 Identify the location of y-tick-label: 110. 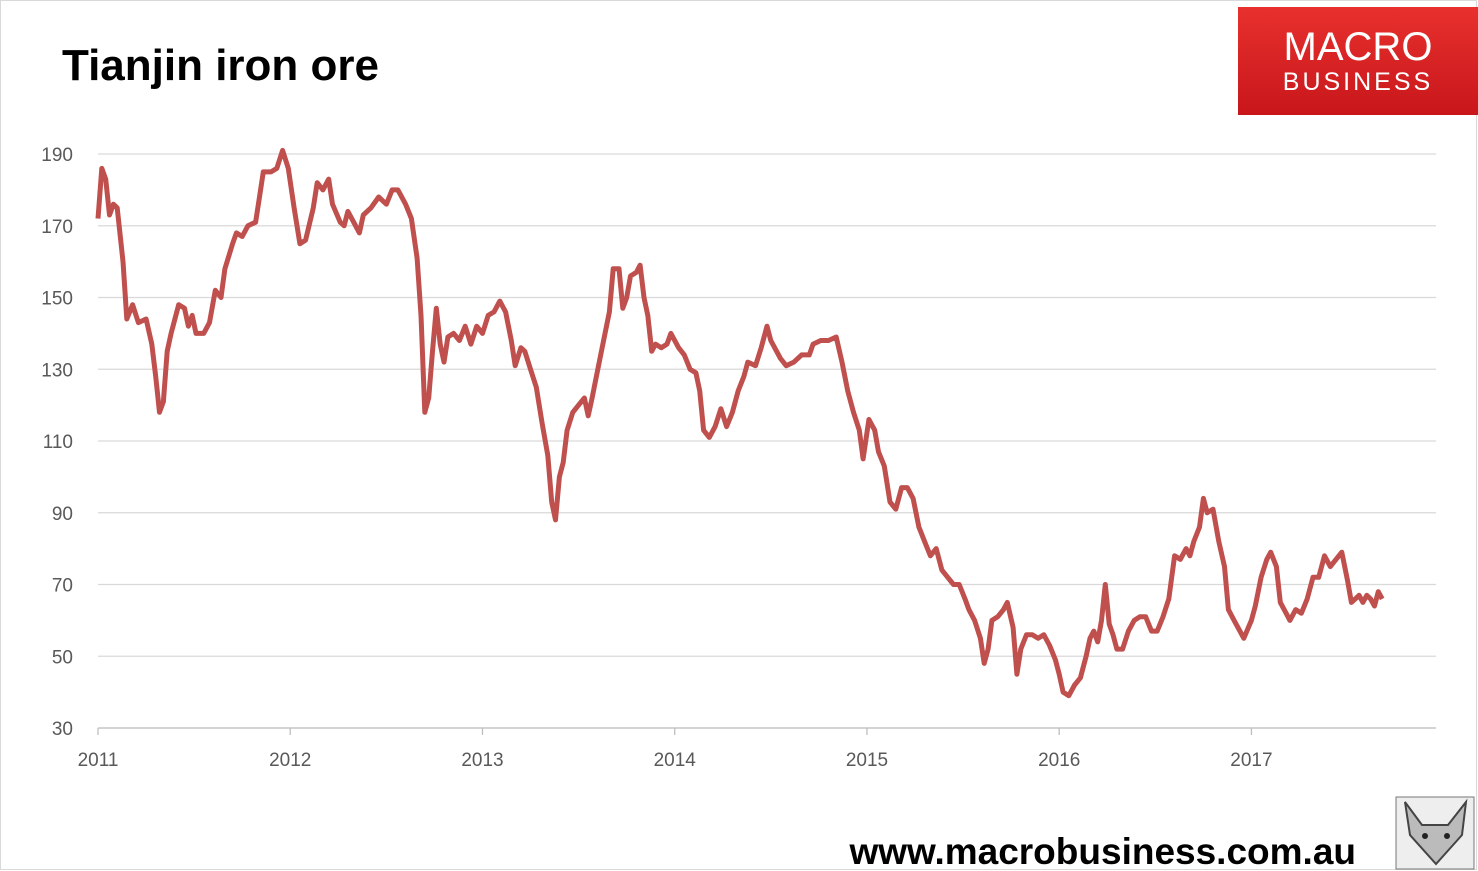
(58, 442).